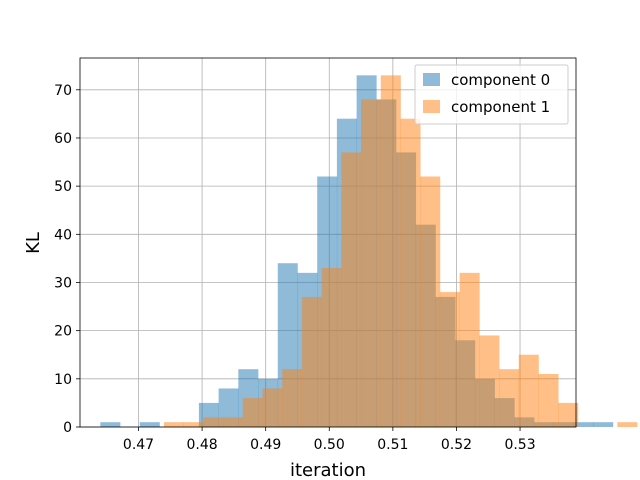 This screenshot has height=480, width=640. I want to click on y-tick-label: 0, so click(67, 428).